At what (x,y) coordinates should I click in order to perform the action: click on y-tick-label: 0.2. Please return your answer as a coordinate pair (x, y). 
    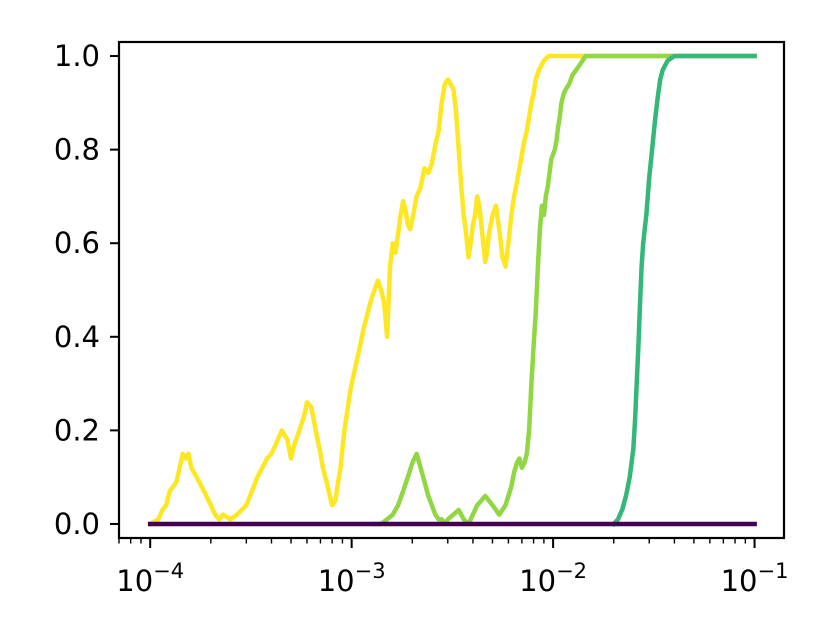
    Looking at the image, I should click on (77, 430).